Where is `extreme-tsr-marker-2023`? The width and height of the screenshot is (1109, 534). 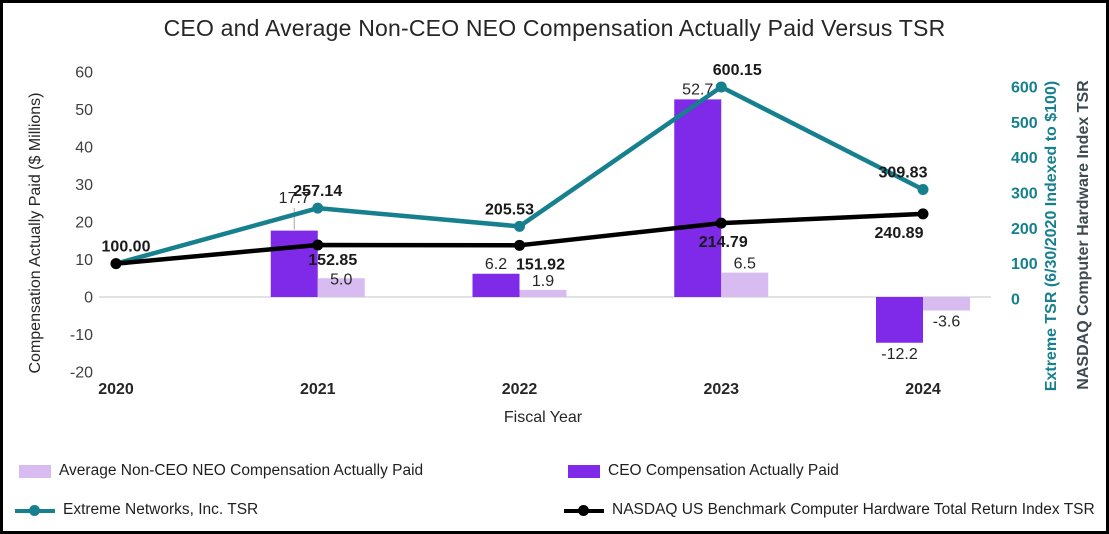 extreme-tsr-marker-2023 is located at coordinates (721, 87).